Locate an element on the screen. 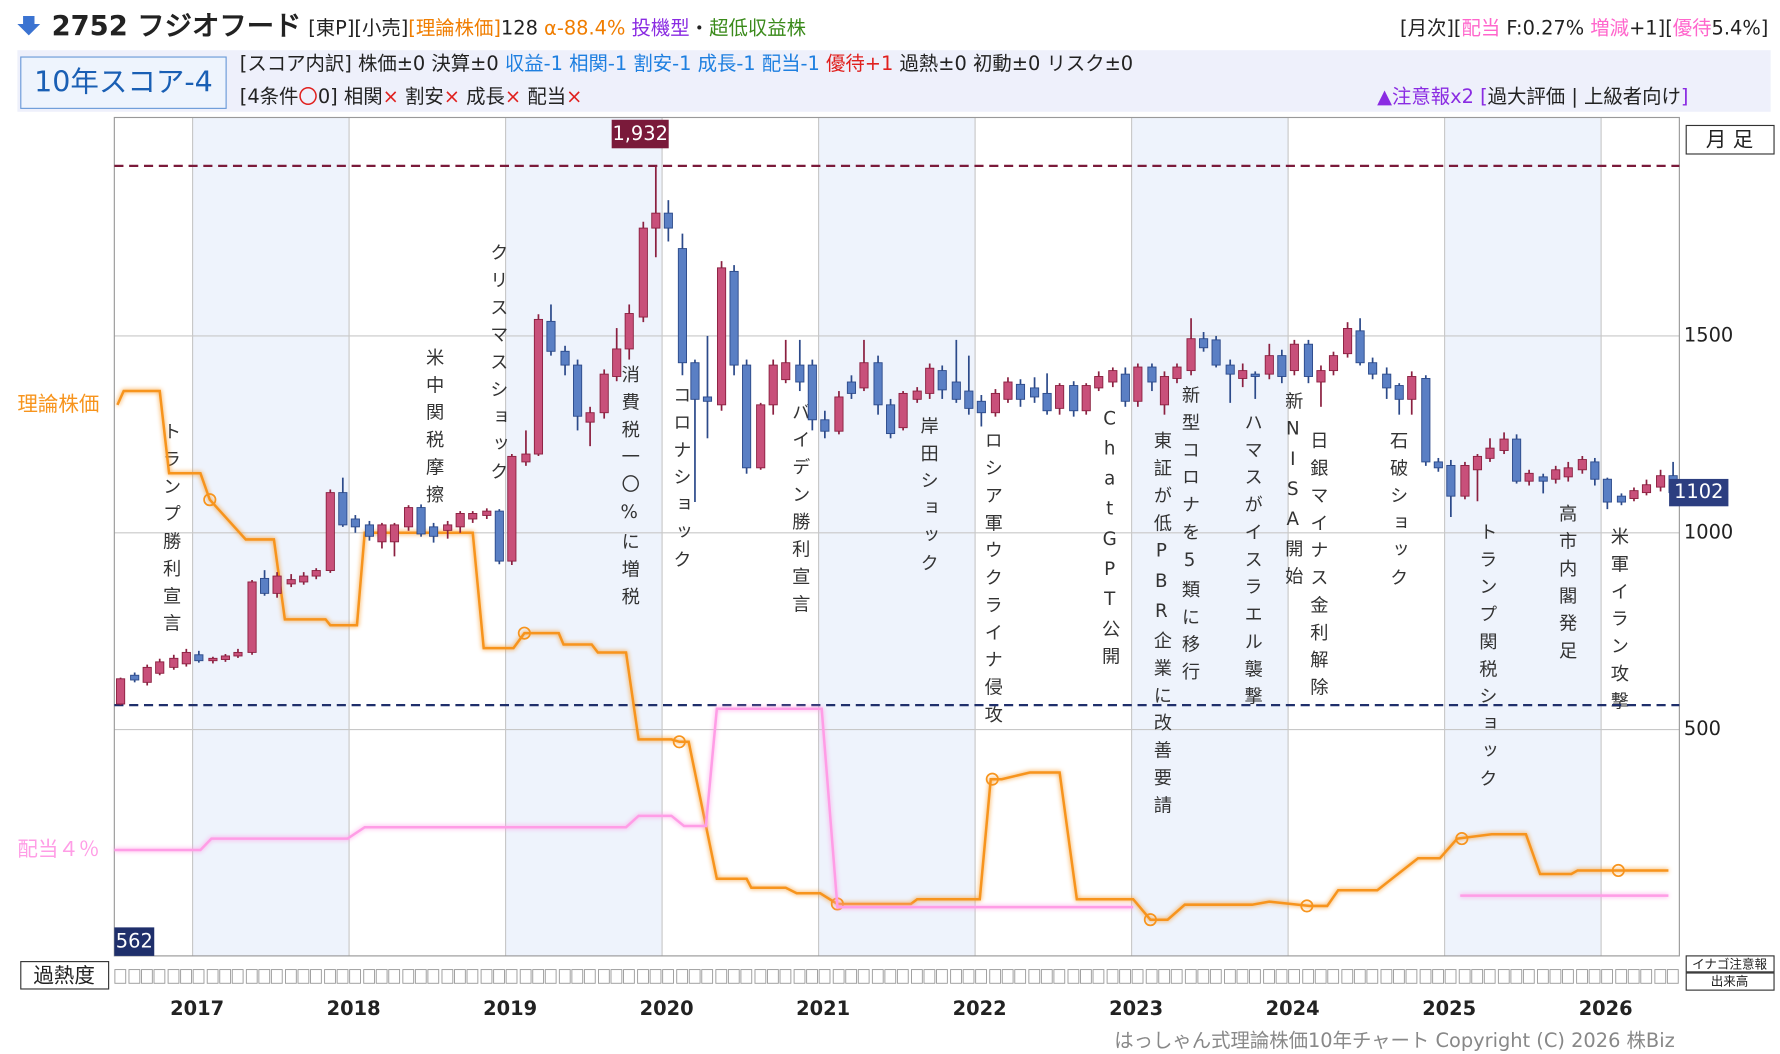 The image size is (1780, 1054). y-tick-label: 500 is located at coordinates (1702, 728).